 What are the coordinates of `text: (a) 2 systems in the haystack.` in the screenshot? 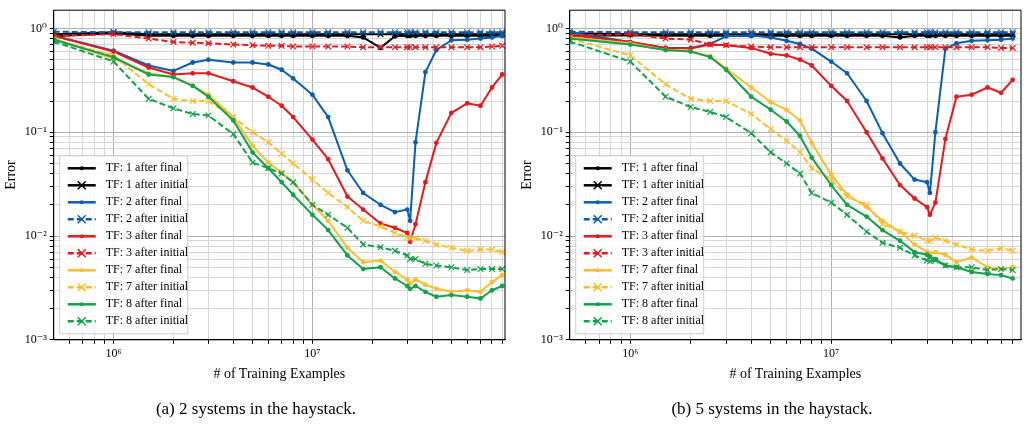 It's located at (256, 409).